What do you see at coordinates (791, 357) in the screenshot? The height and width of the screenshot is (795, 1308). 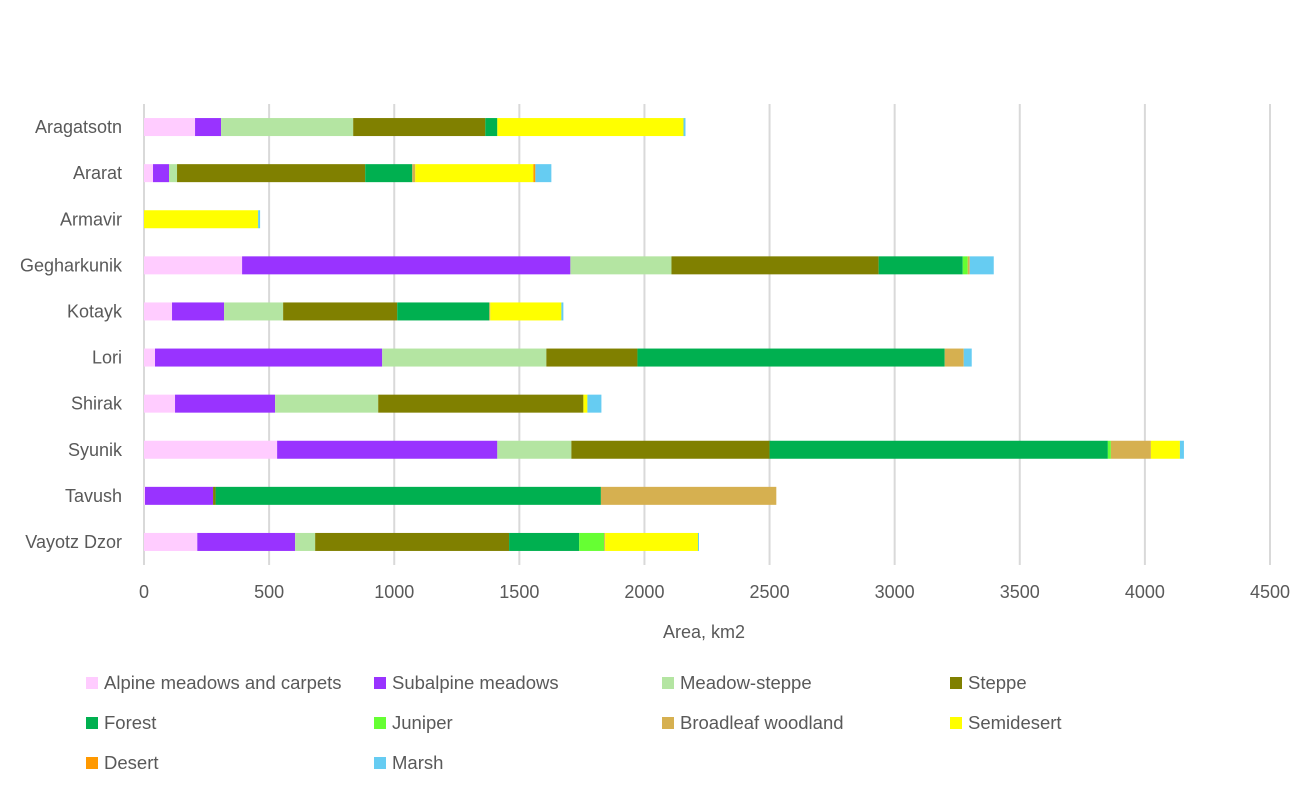 I see `bar-segment: Lori — Forest: 1228` at bounding box center [791, 357].